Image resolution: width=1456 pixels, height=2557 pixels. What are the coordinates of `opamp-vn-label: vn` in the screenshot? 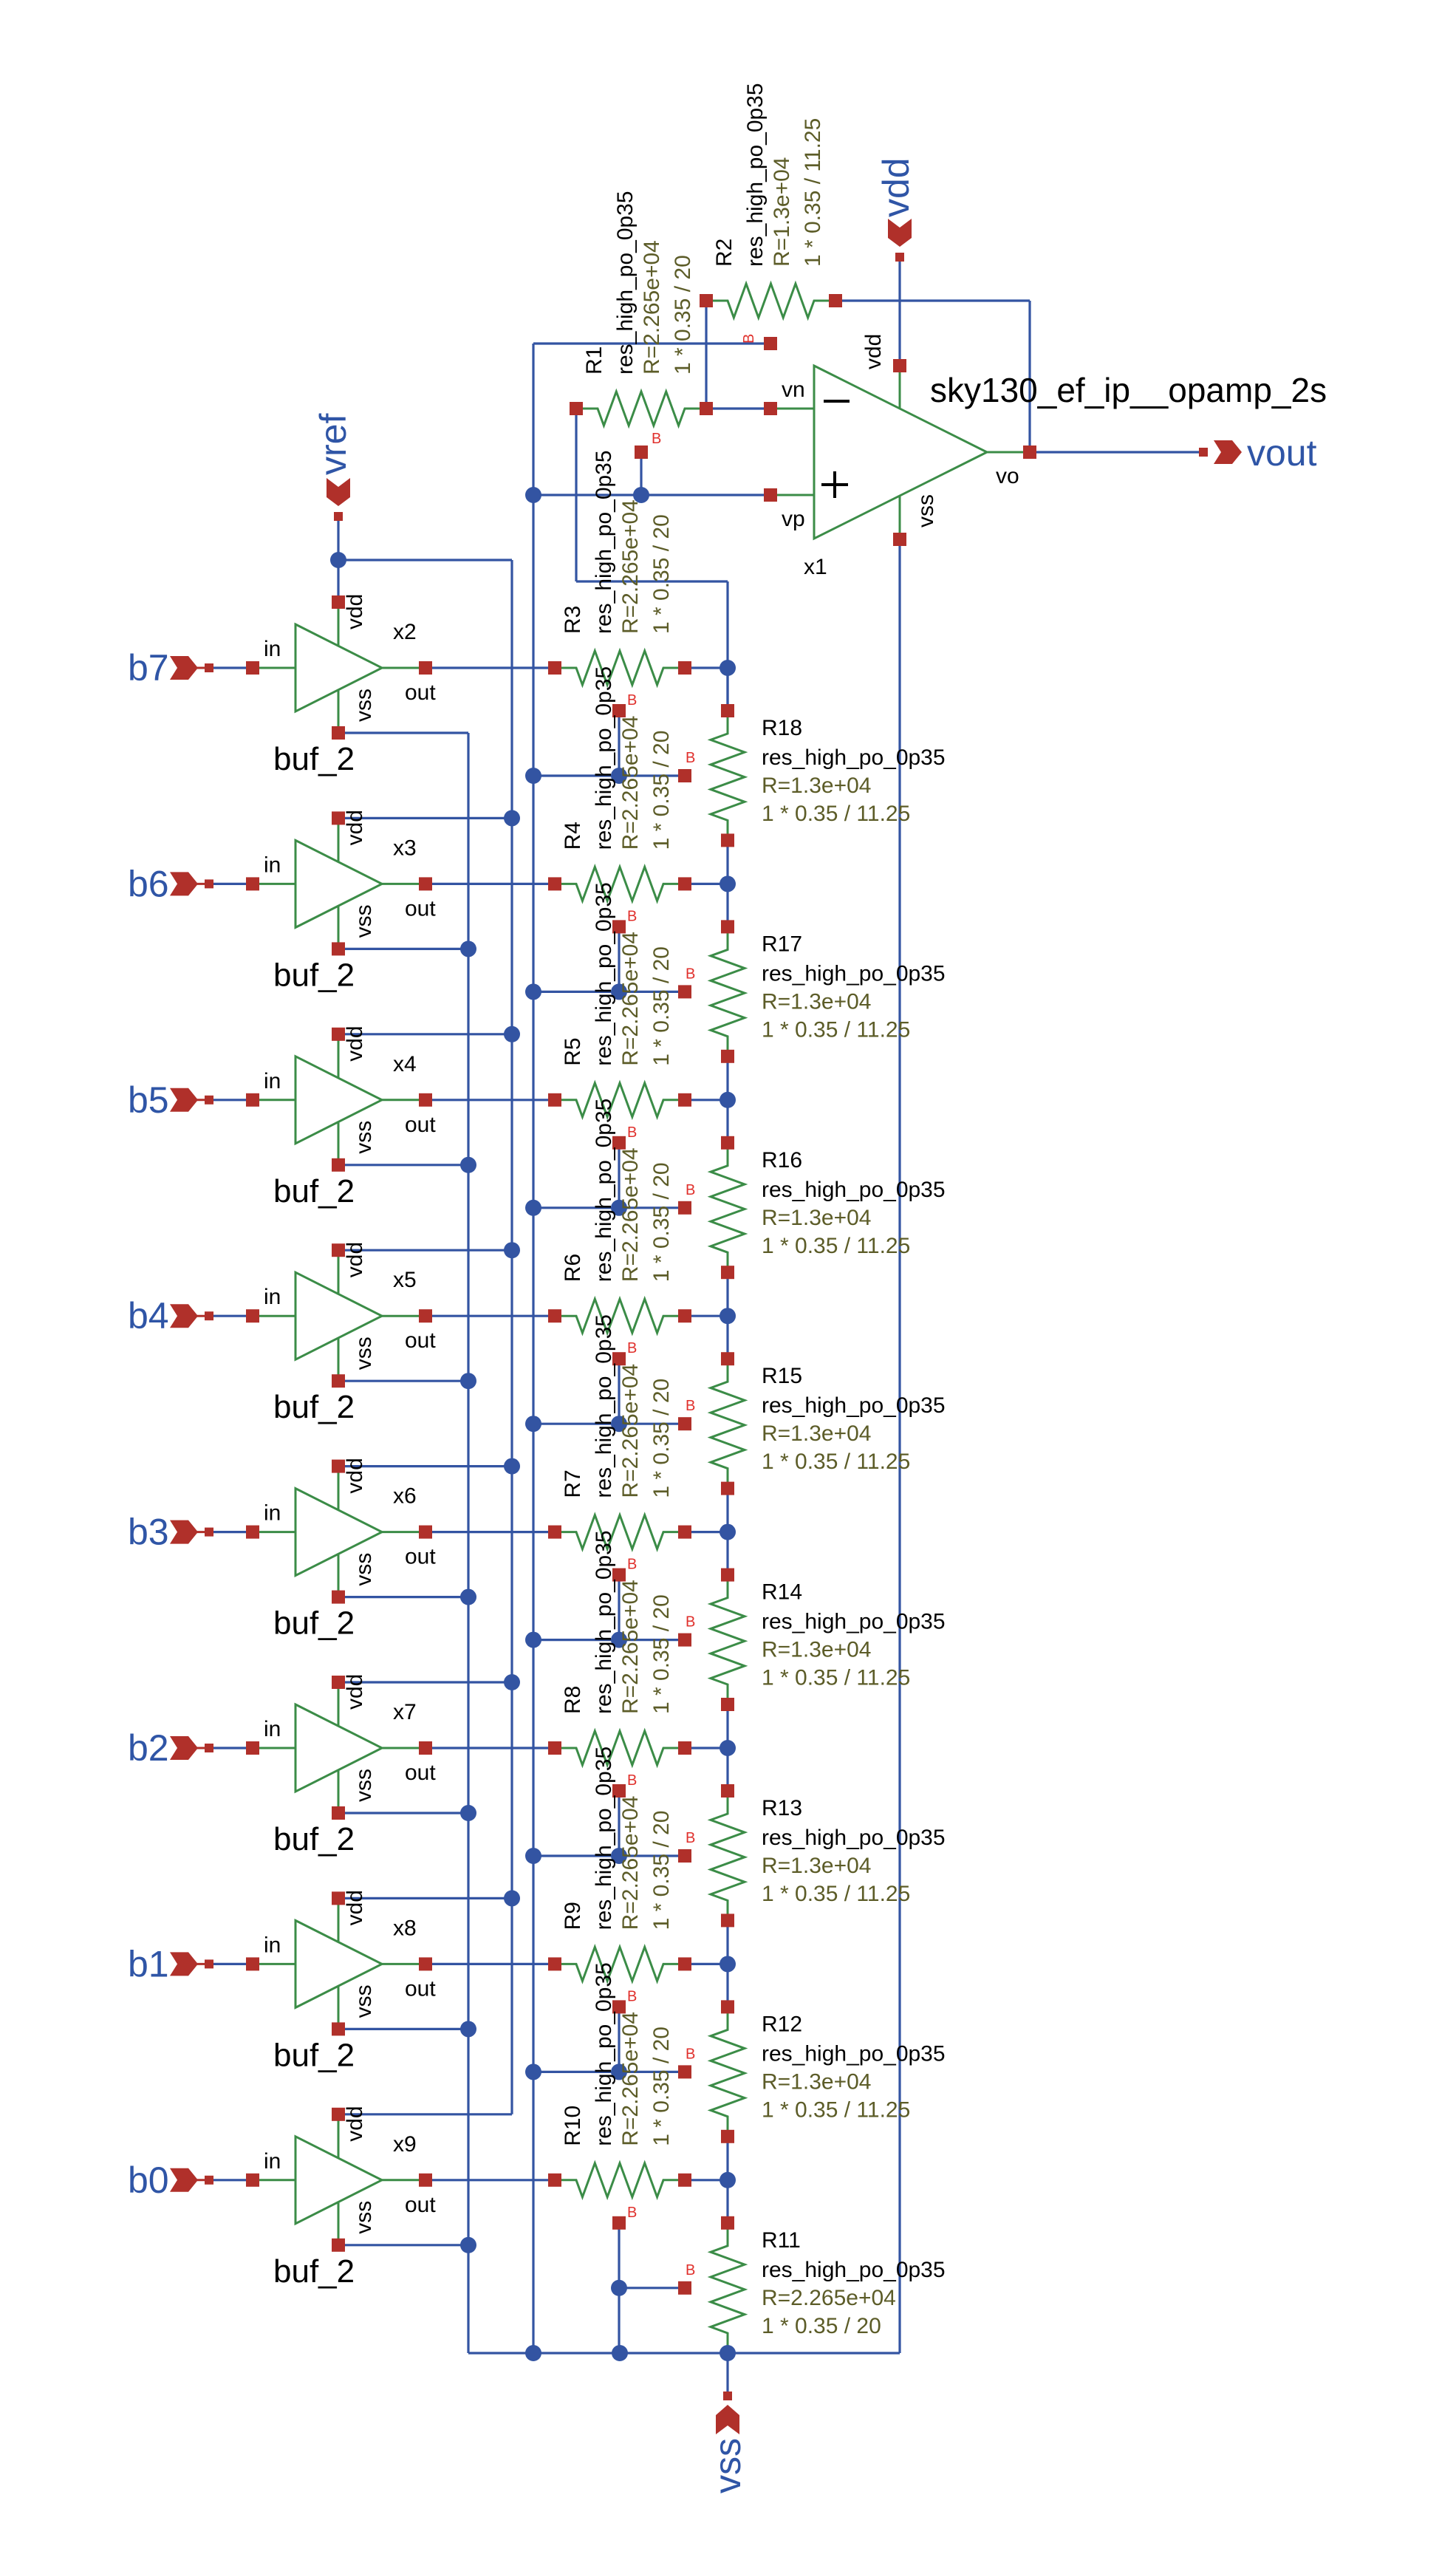 It's located at (793, 390).